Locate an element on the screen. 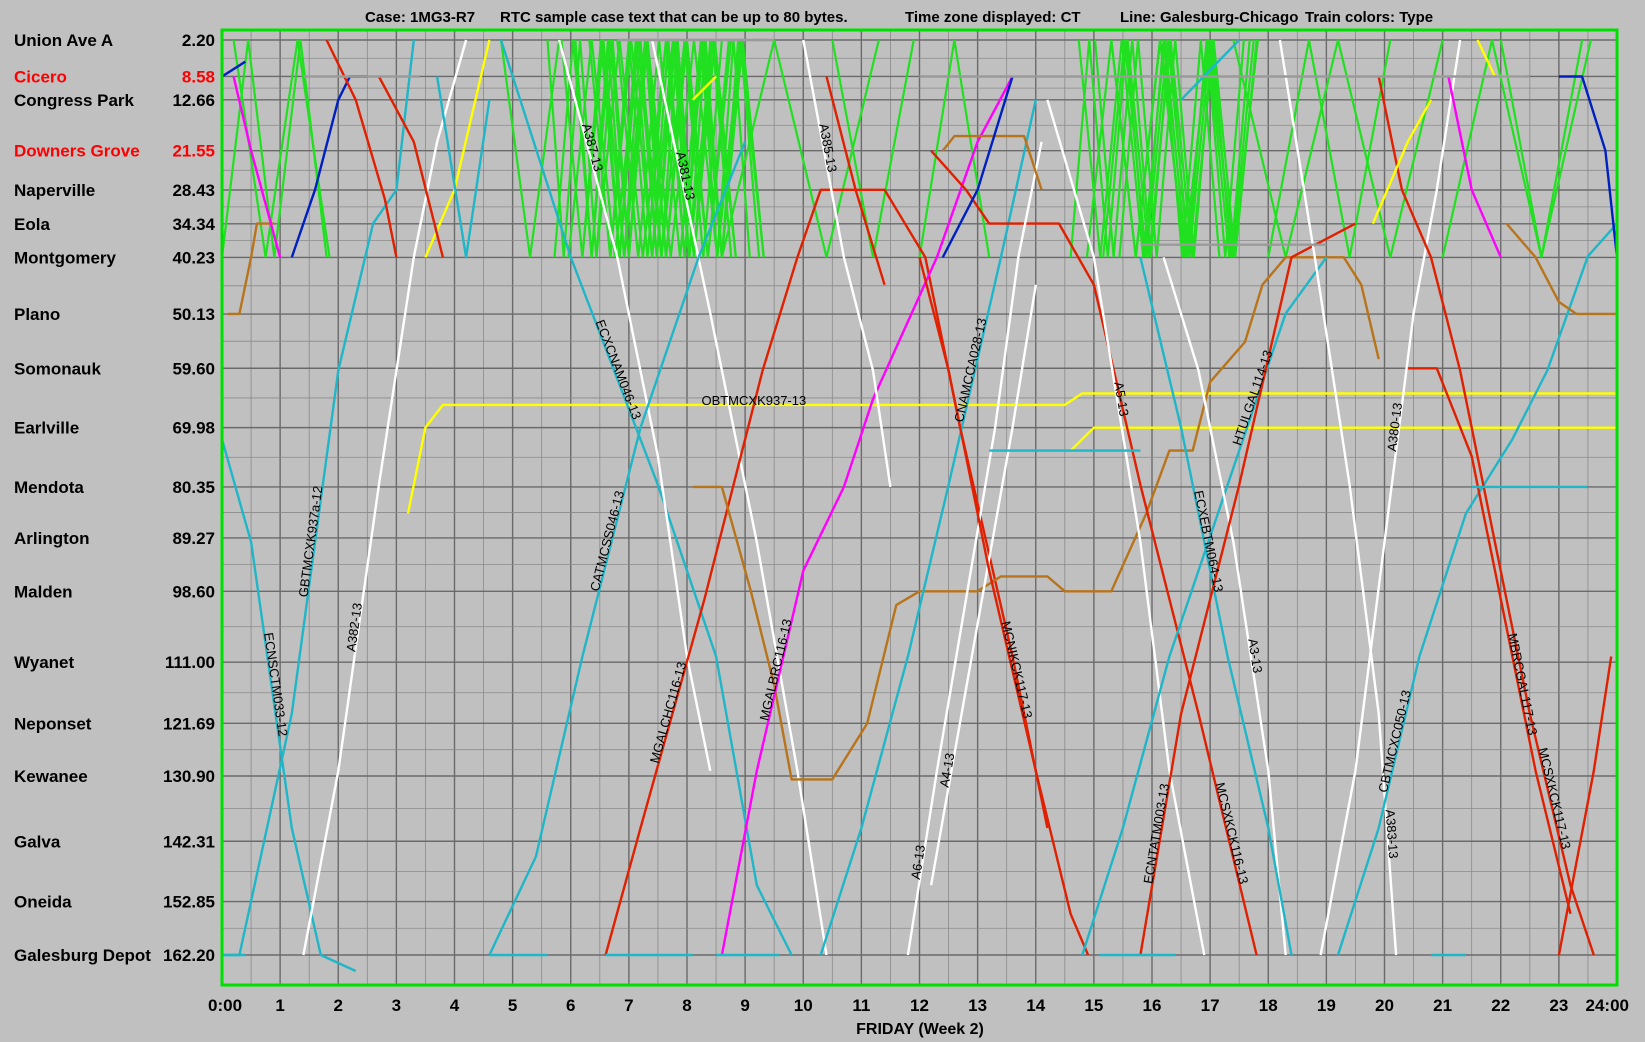 The width and height of the screenshot is (1645, 1042). station-name: Cicero is located at coordinates (40, 76).